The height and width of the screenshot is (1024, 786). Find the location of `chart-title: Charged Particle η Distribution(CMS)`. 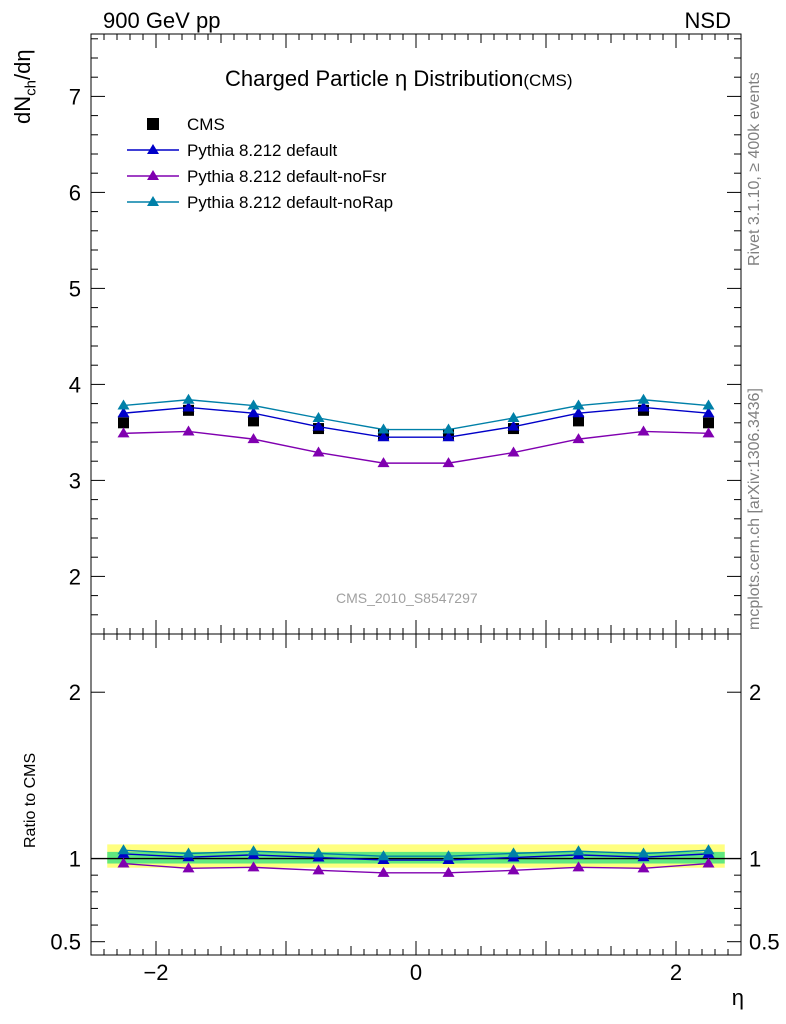

chart-title: Charged Particle η Distribution(CMS) is located at coordinates (398, 79).